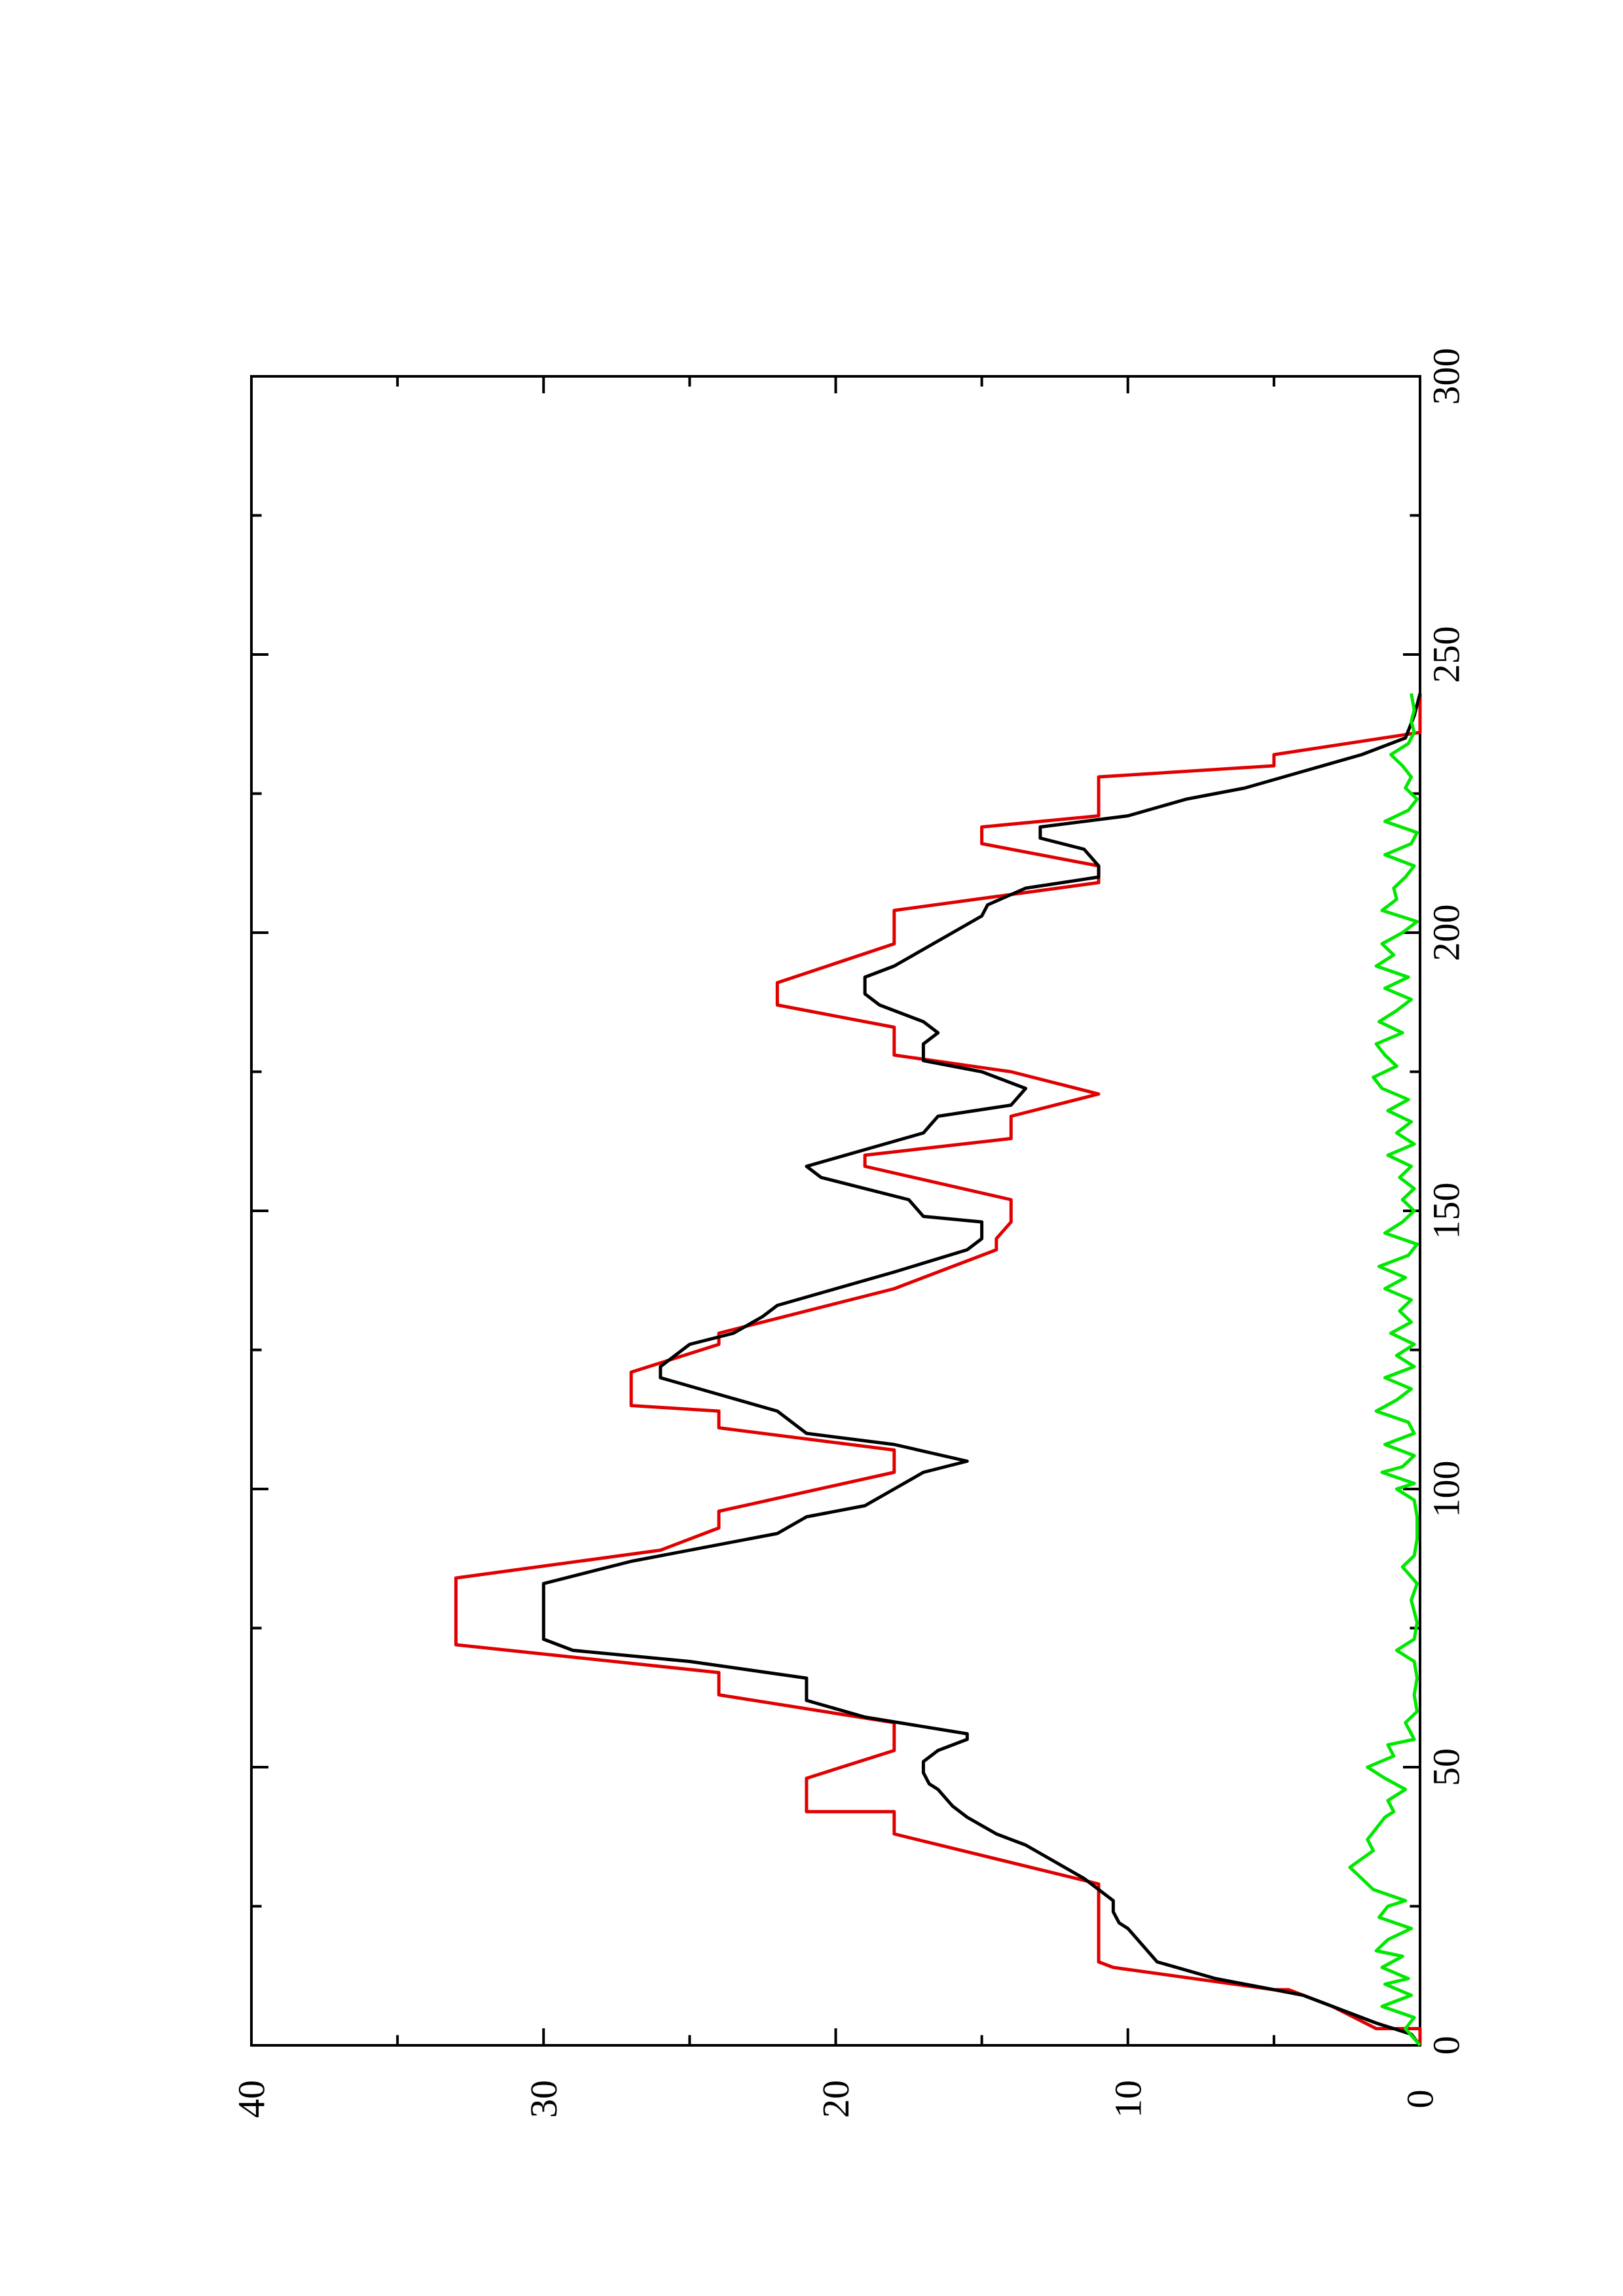 The width and height of the screenshot is (1623, 2296). Describe the element at coordinates (1446, 1489) in the screenshot. I see `x-tick-label: 100` at that location.